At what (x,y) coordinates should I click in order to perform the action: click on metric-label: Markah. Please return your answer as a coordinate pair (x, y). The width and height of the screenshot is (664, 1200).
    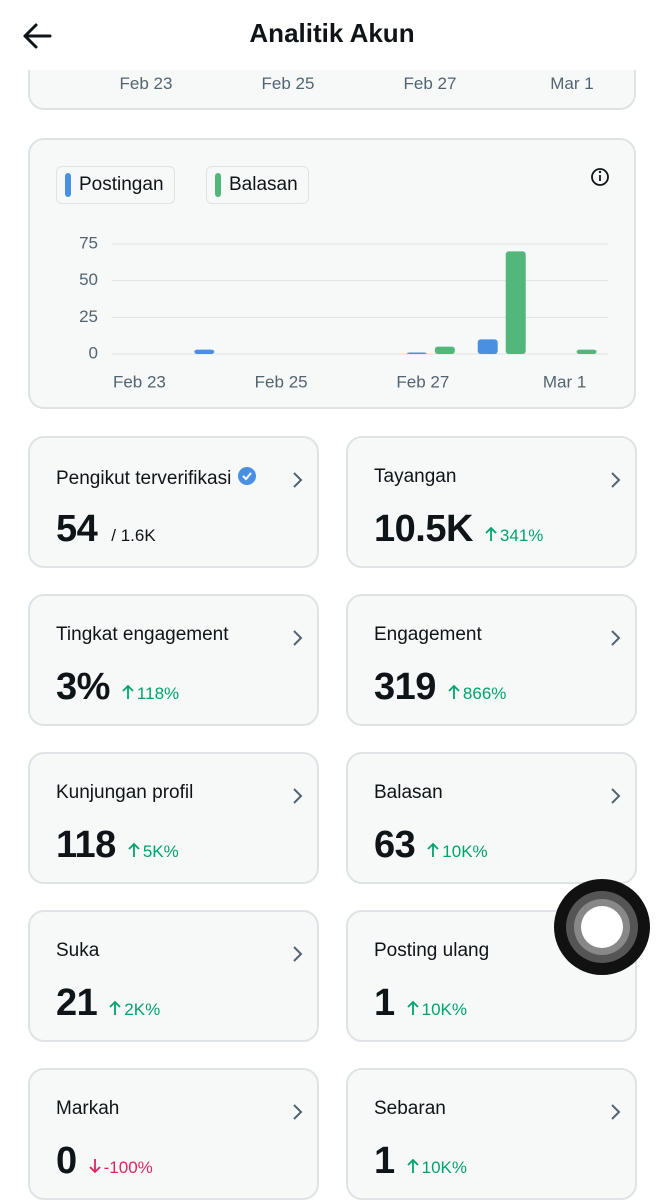
    Looking at the image, I should click on (88, 1108).